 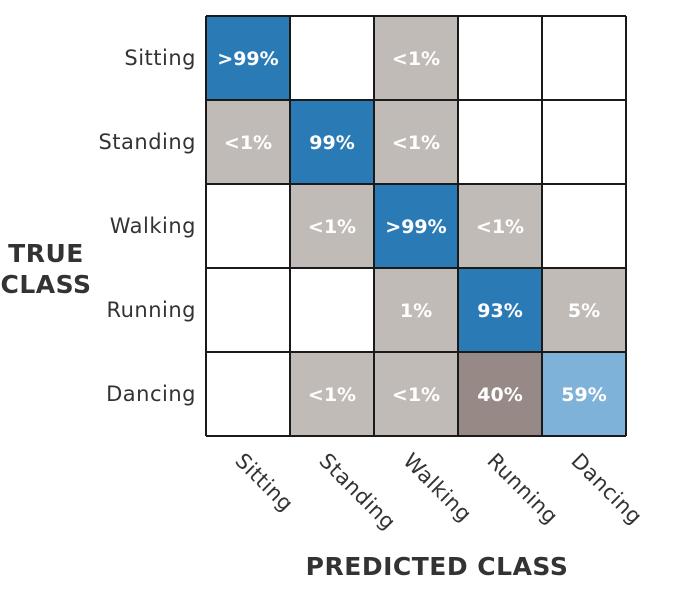 I want to click on cell-value-r2-c2: >99%, so click(x=415, y=227).